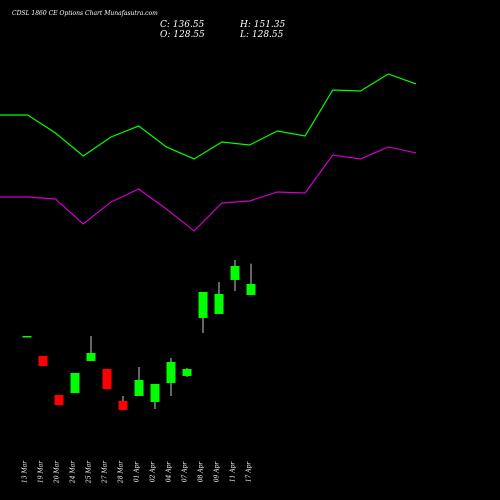 This screenshot has width=500, height=500. Describe the element at coordinates (137, 472) in the screenshot. I see `x-tick-label: 01 Apr` at that location.